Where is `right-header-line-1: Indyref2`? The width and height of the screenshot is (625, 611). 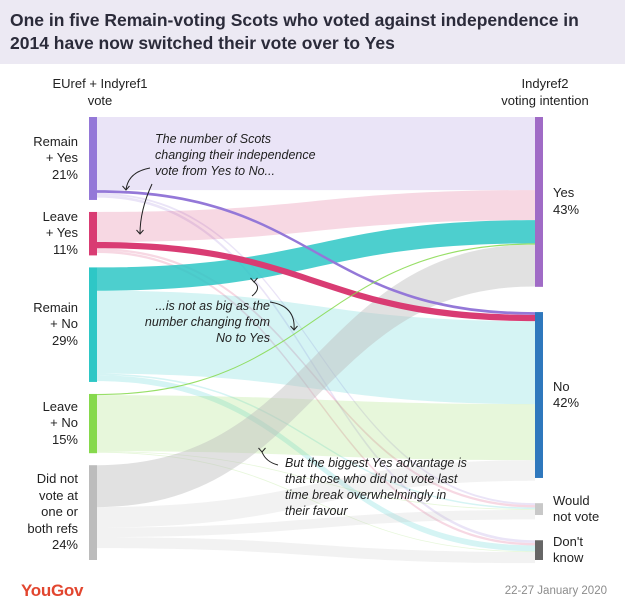 right-header-line-1: Indyref2 is located at coordinates (545, 83).